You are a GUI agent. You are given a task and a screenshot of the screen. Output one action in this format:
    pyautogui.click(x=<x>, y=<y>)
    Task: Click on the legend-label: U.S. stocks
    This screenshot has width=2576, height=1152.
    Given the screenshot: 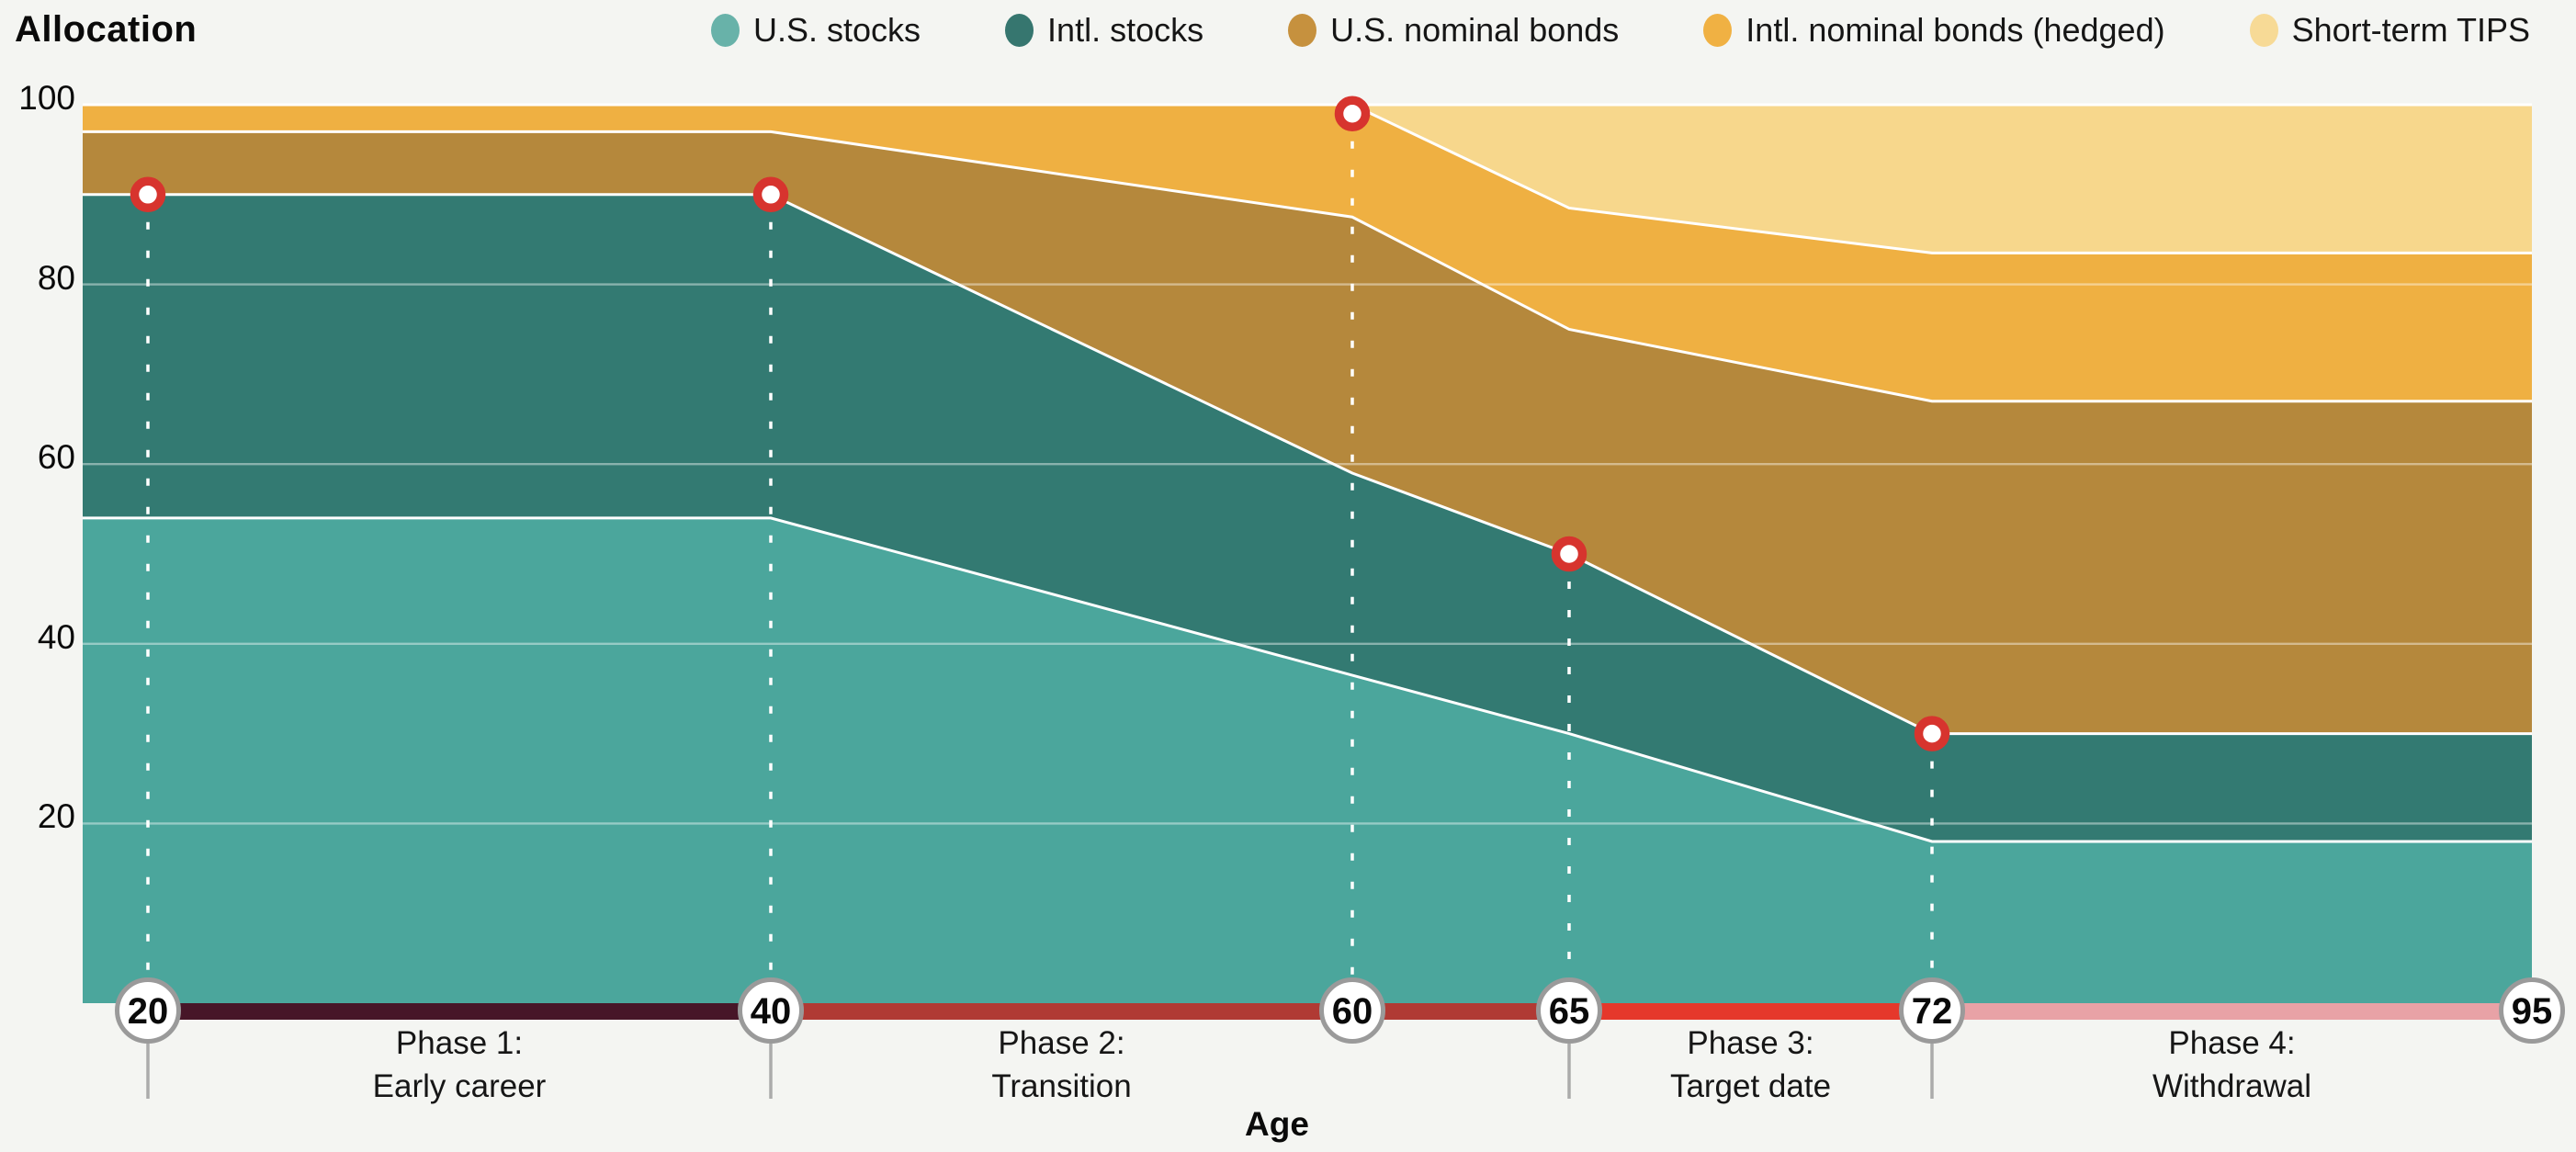 What is the action you would take?
    pyautogui.click(x=837, y=30)
    